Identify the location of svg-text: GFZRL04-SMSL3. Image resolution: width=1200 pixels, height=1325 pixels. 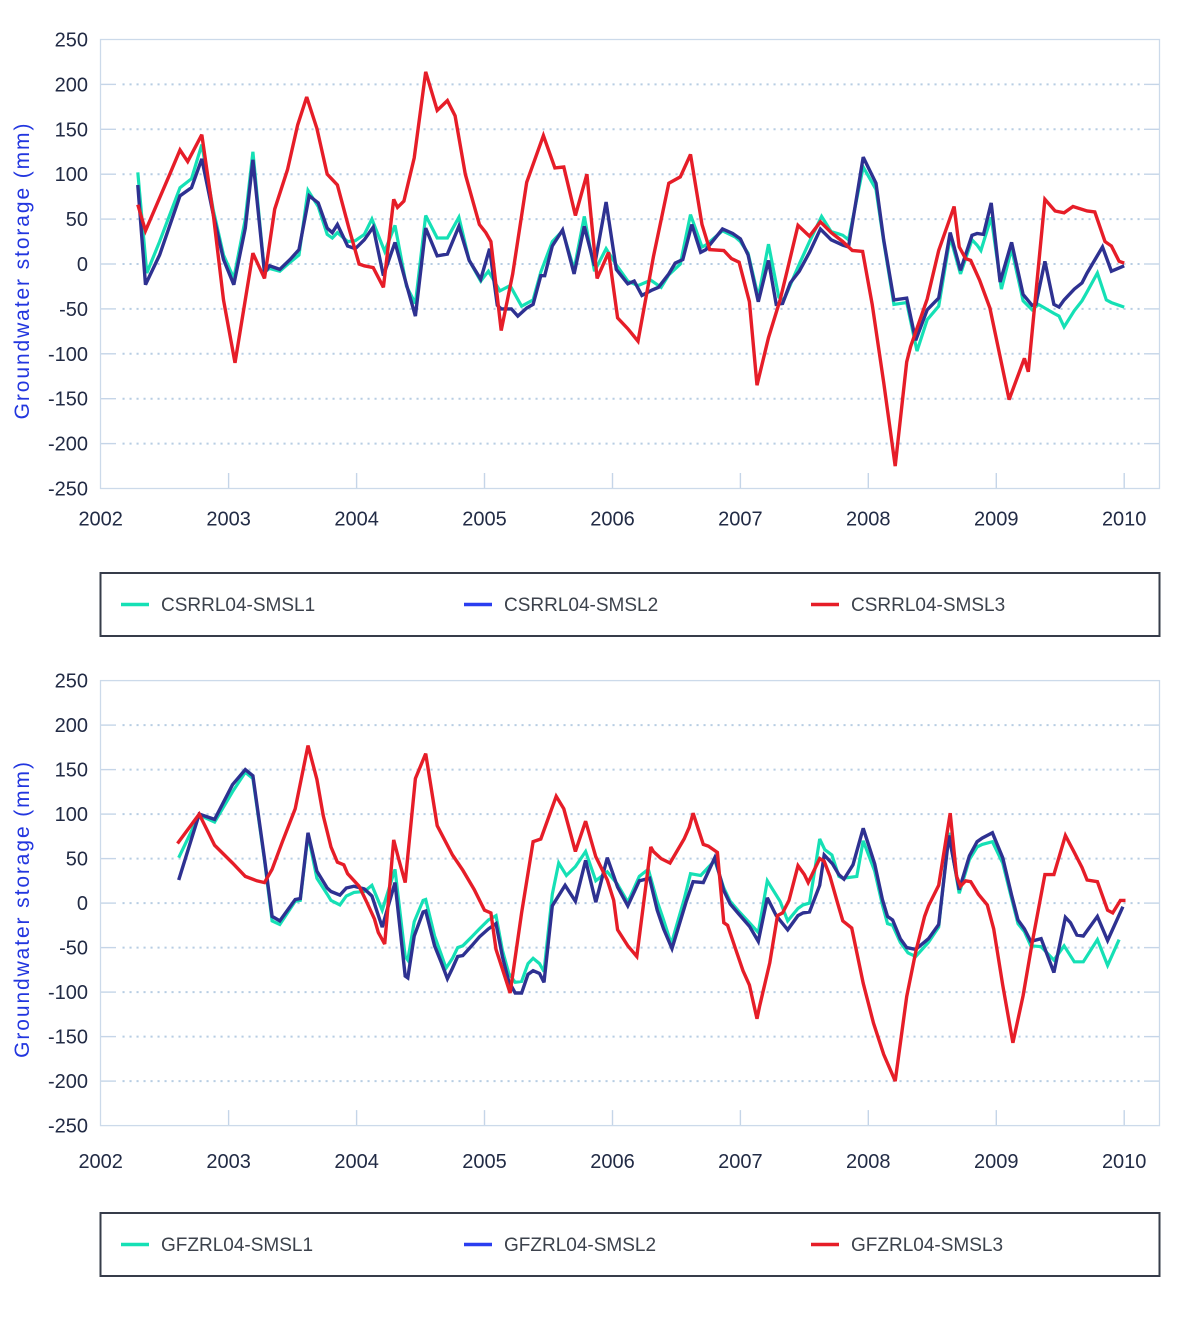
(927, 1245).